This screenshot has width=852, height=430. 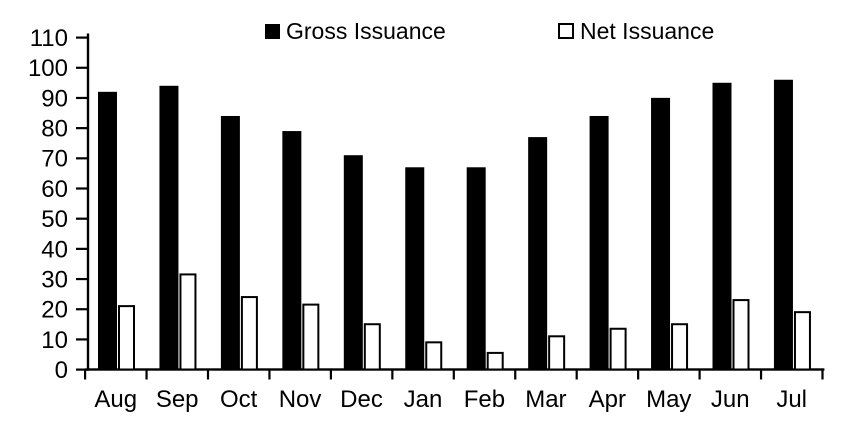 I want to click on legend-item-gross-issuance: Gross Issuance, so click(x=355, y=31).